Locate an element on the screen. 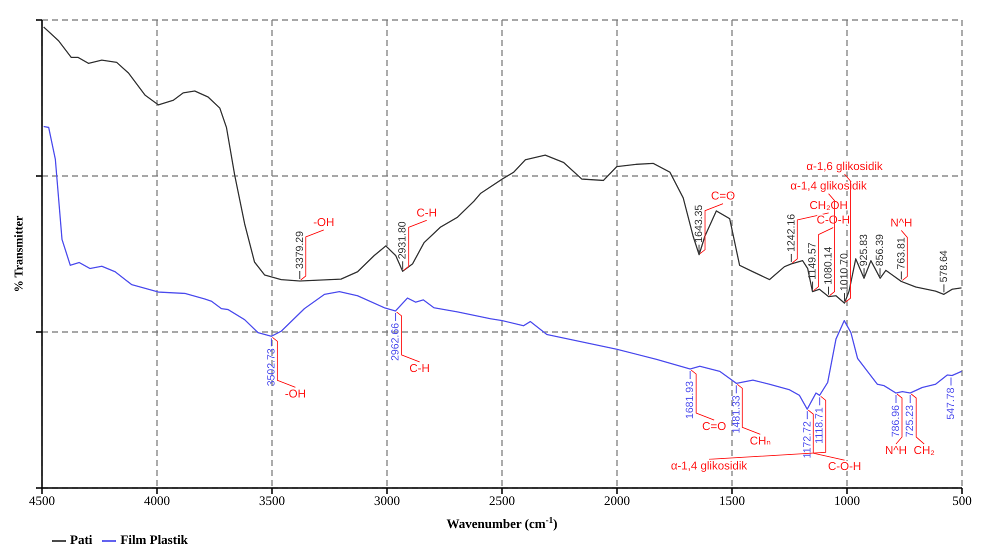 Image resolution: width=984 pixels, height=558 pixels. annotation: α-1,6 glikosidik is located at coordinates (844, 167).